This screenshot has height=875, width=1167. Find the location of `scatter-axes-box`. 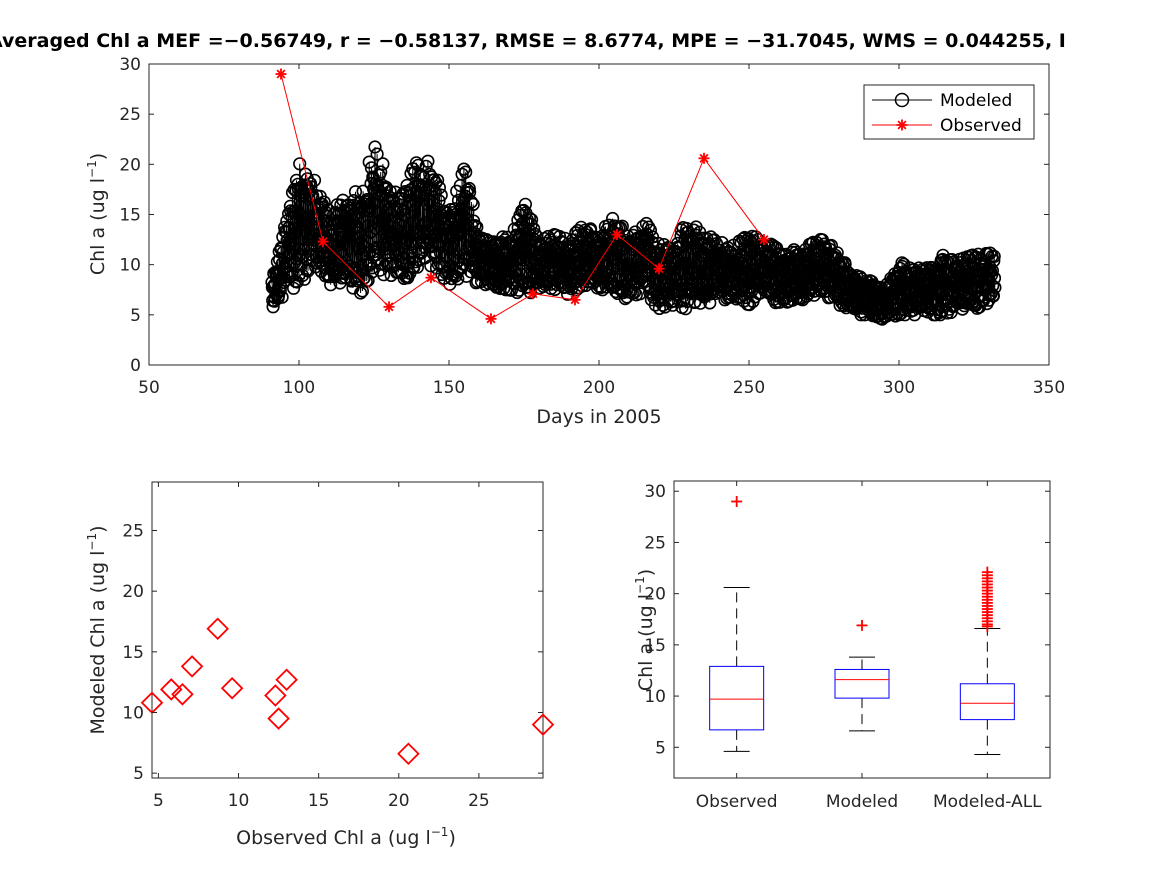

scatter-axes-box is located at coordinates (347, 630).